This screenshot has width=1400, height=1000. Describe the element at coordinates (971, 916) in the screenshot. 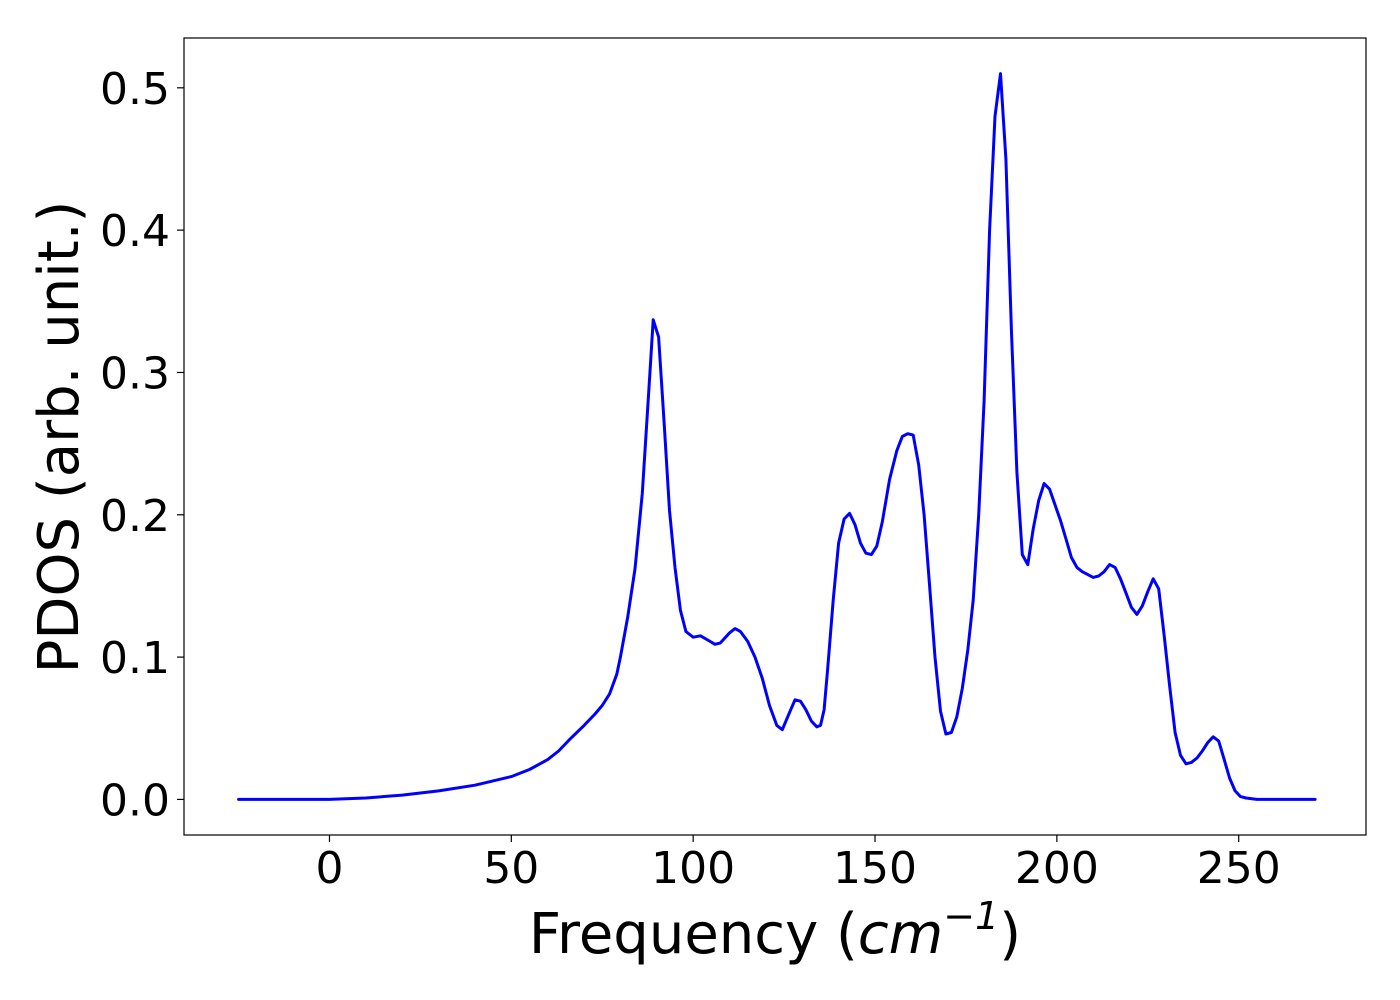

I see `x-axis-label-exponent: −1` at that location.